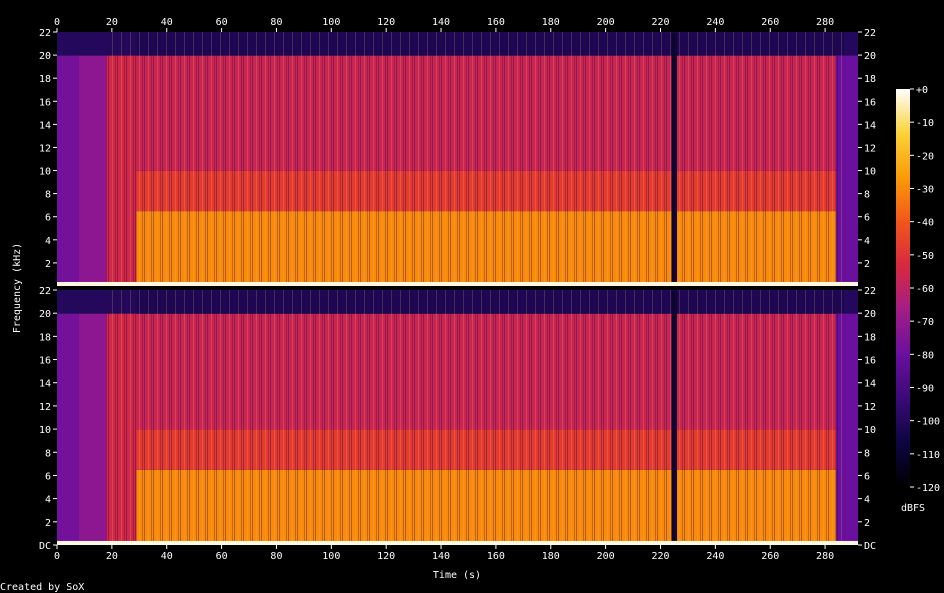  What do you see at coordinates (928, 422) in the screenshot?
I see `colorbar-tick-label: -100` at bounding box center [928, 422].